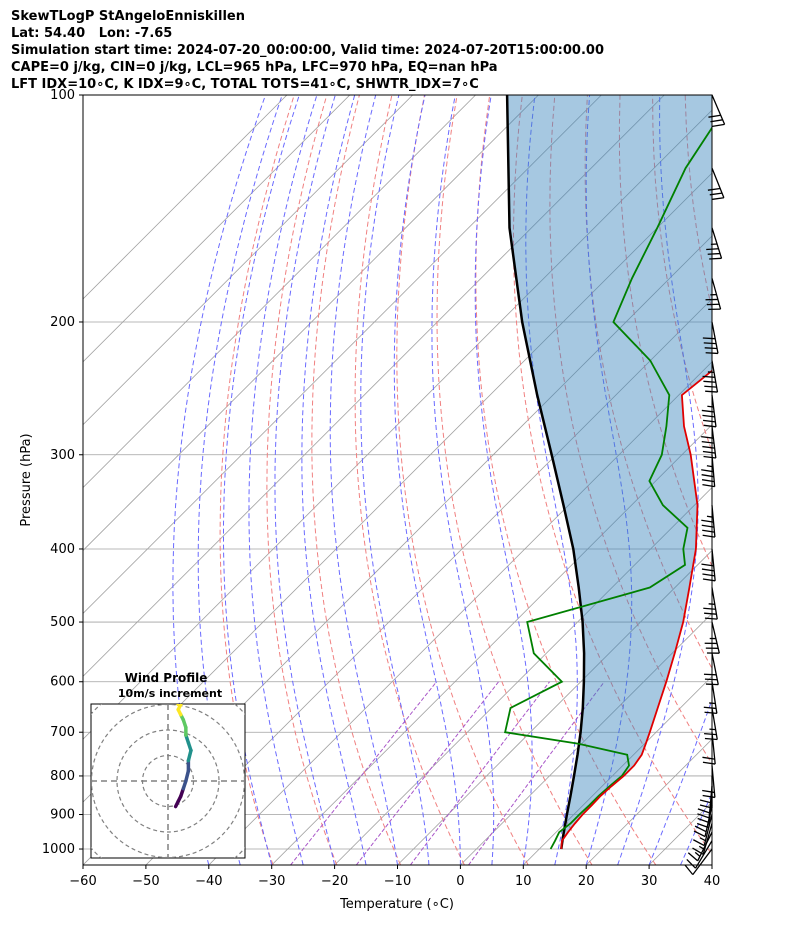 The width and height of the screenshot is (794, 937). Describe the element at coordinates (62, 549) in the screenshot. I see `y-tick-label: 400` at that location.